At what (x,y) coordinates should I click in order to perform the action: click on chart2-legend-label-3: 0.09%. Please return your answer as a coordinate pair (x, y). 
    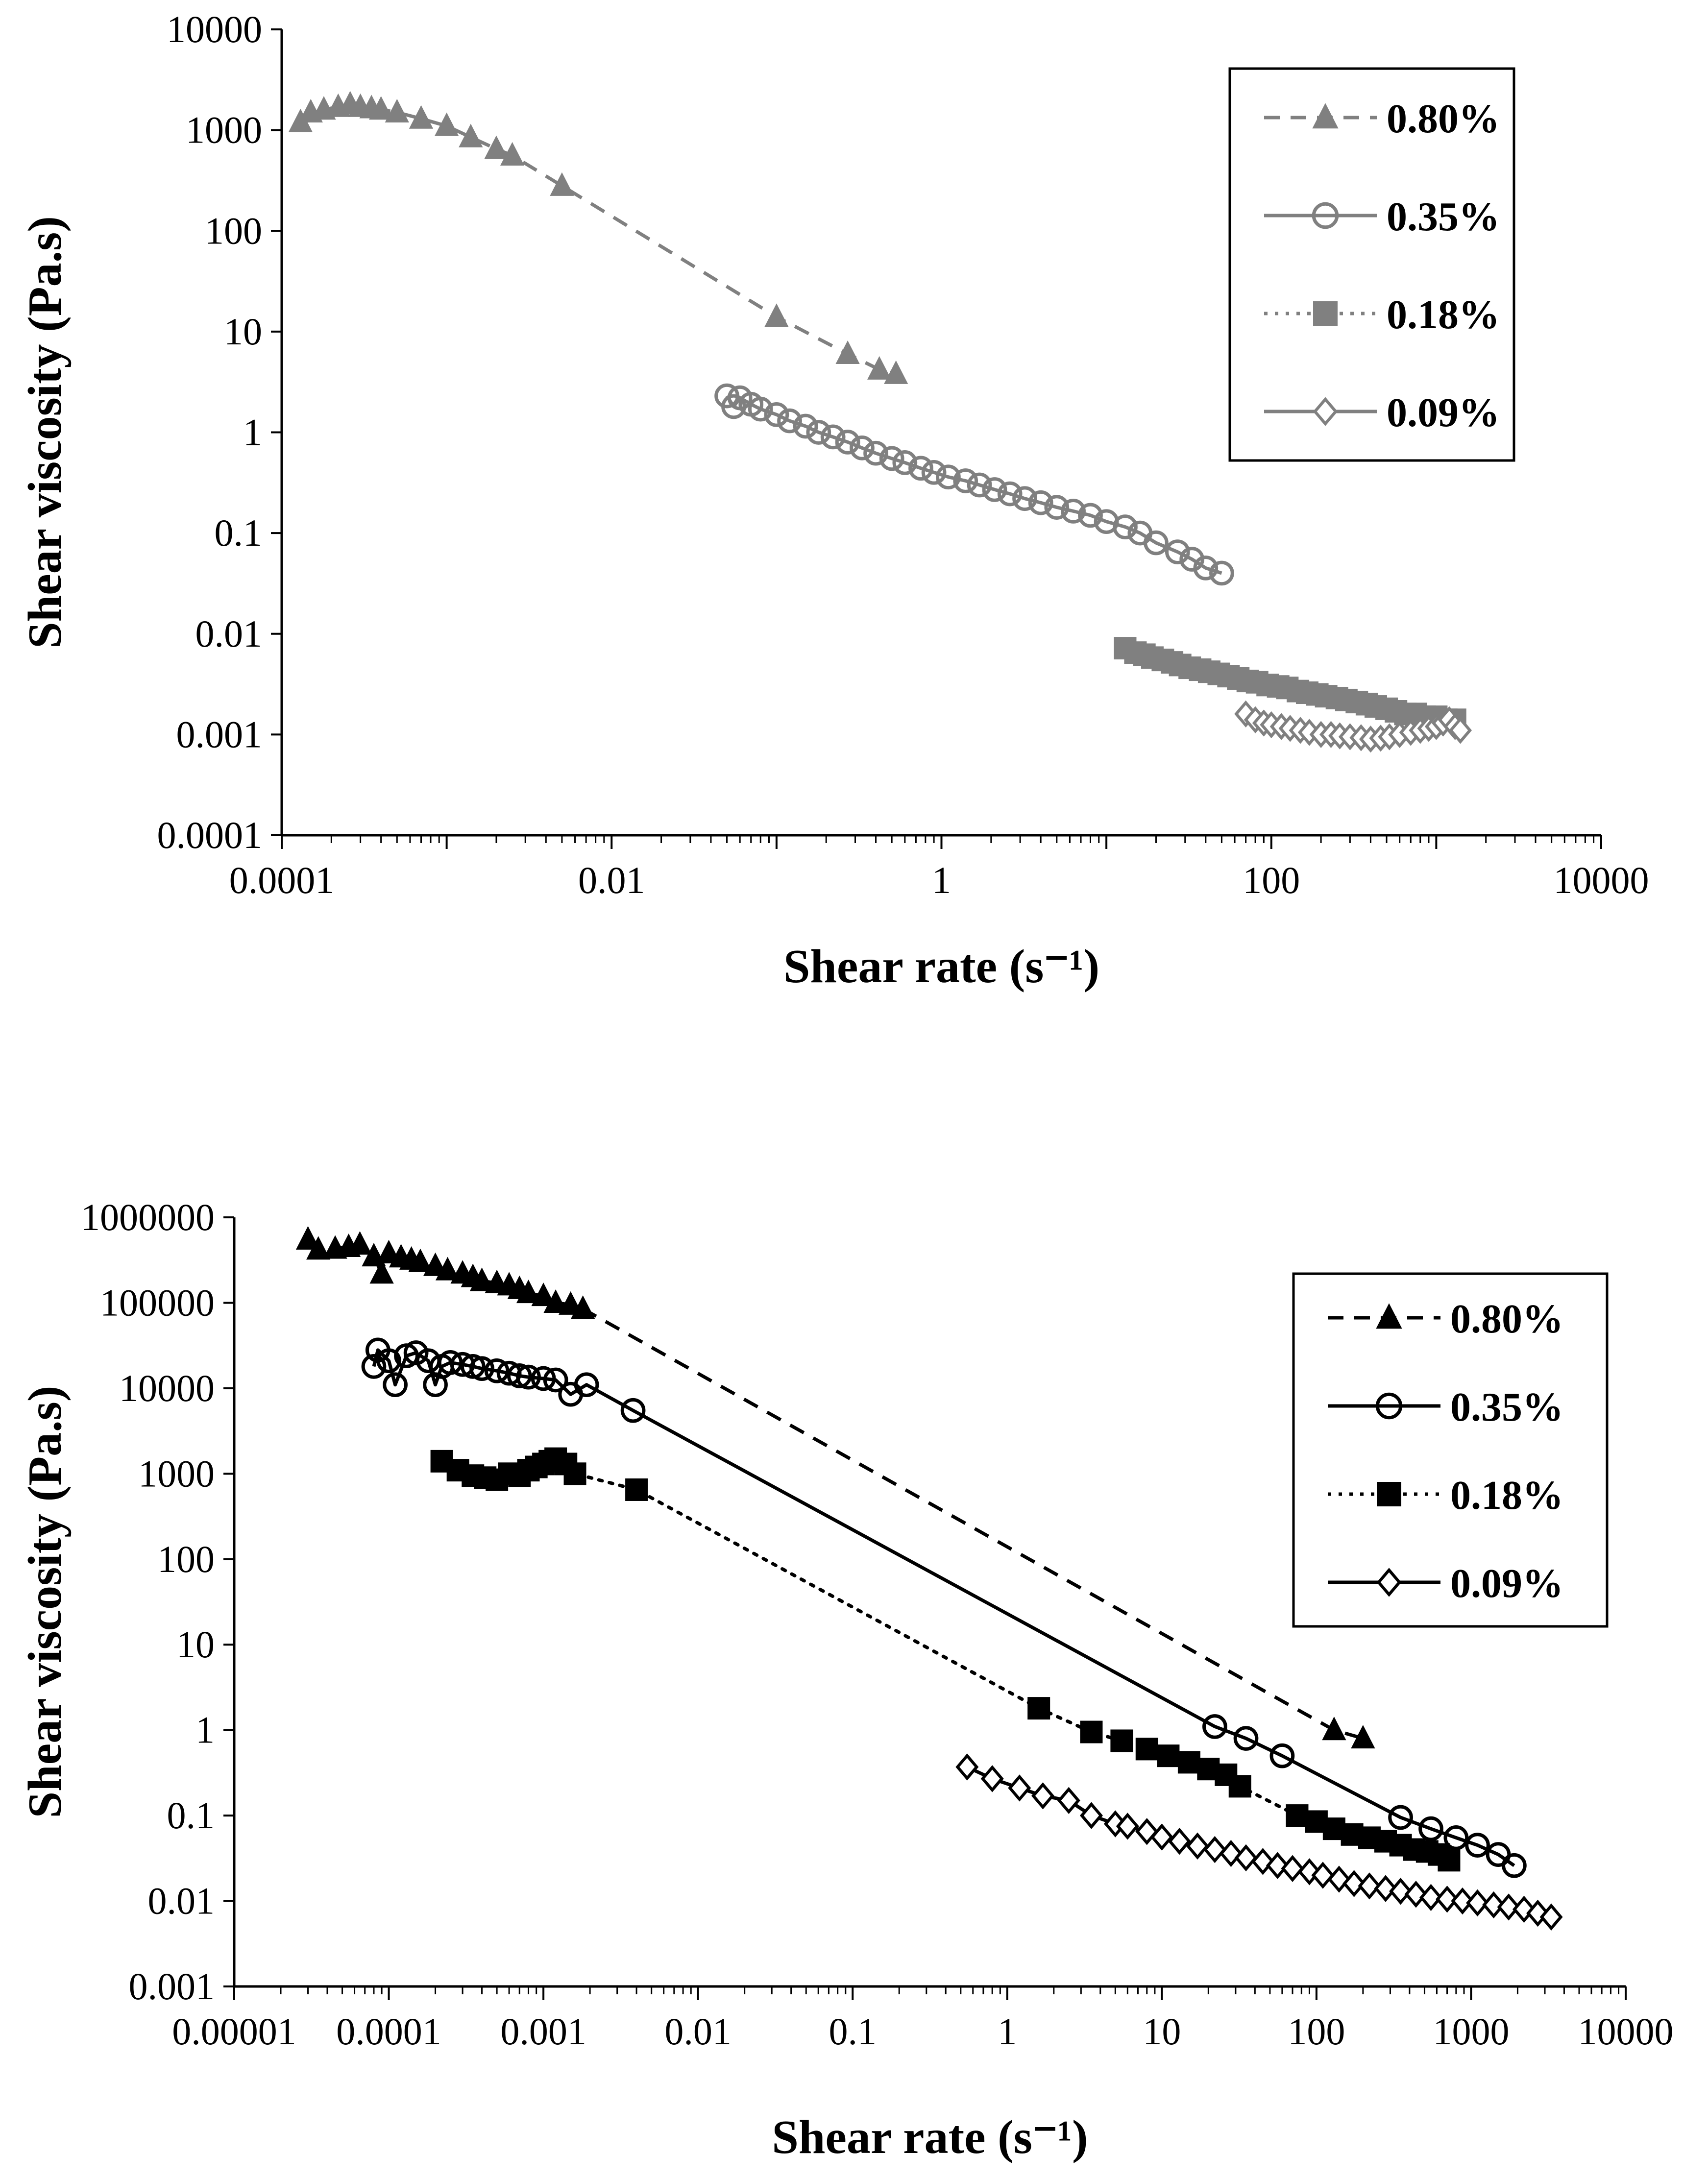
    Looking at the image, I should click on (1506, 1583).